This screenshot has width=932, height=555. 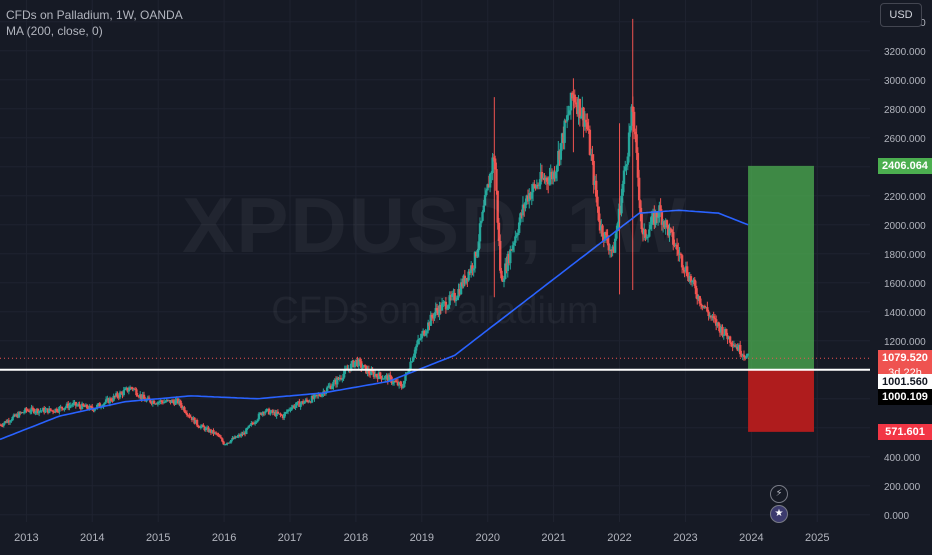 I want to click on us-flag-icon: ★, so click(x=779, y=514).